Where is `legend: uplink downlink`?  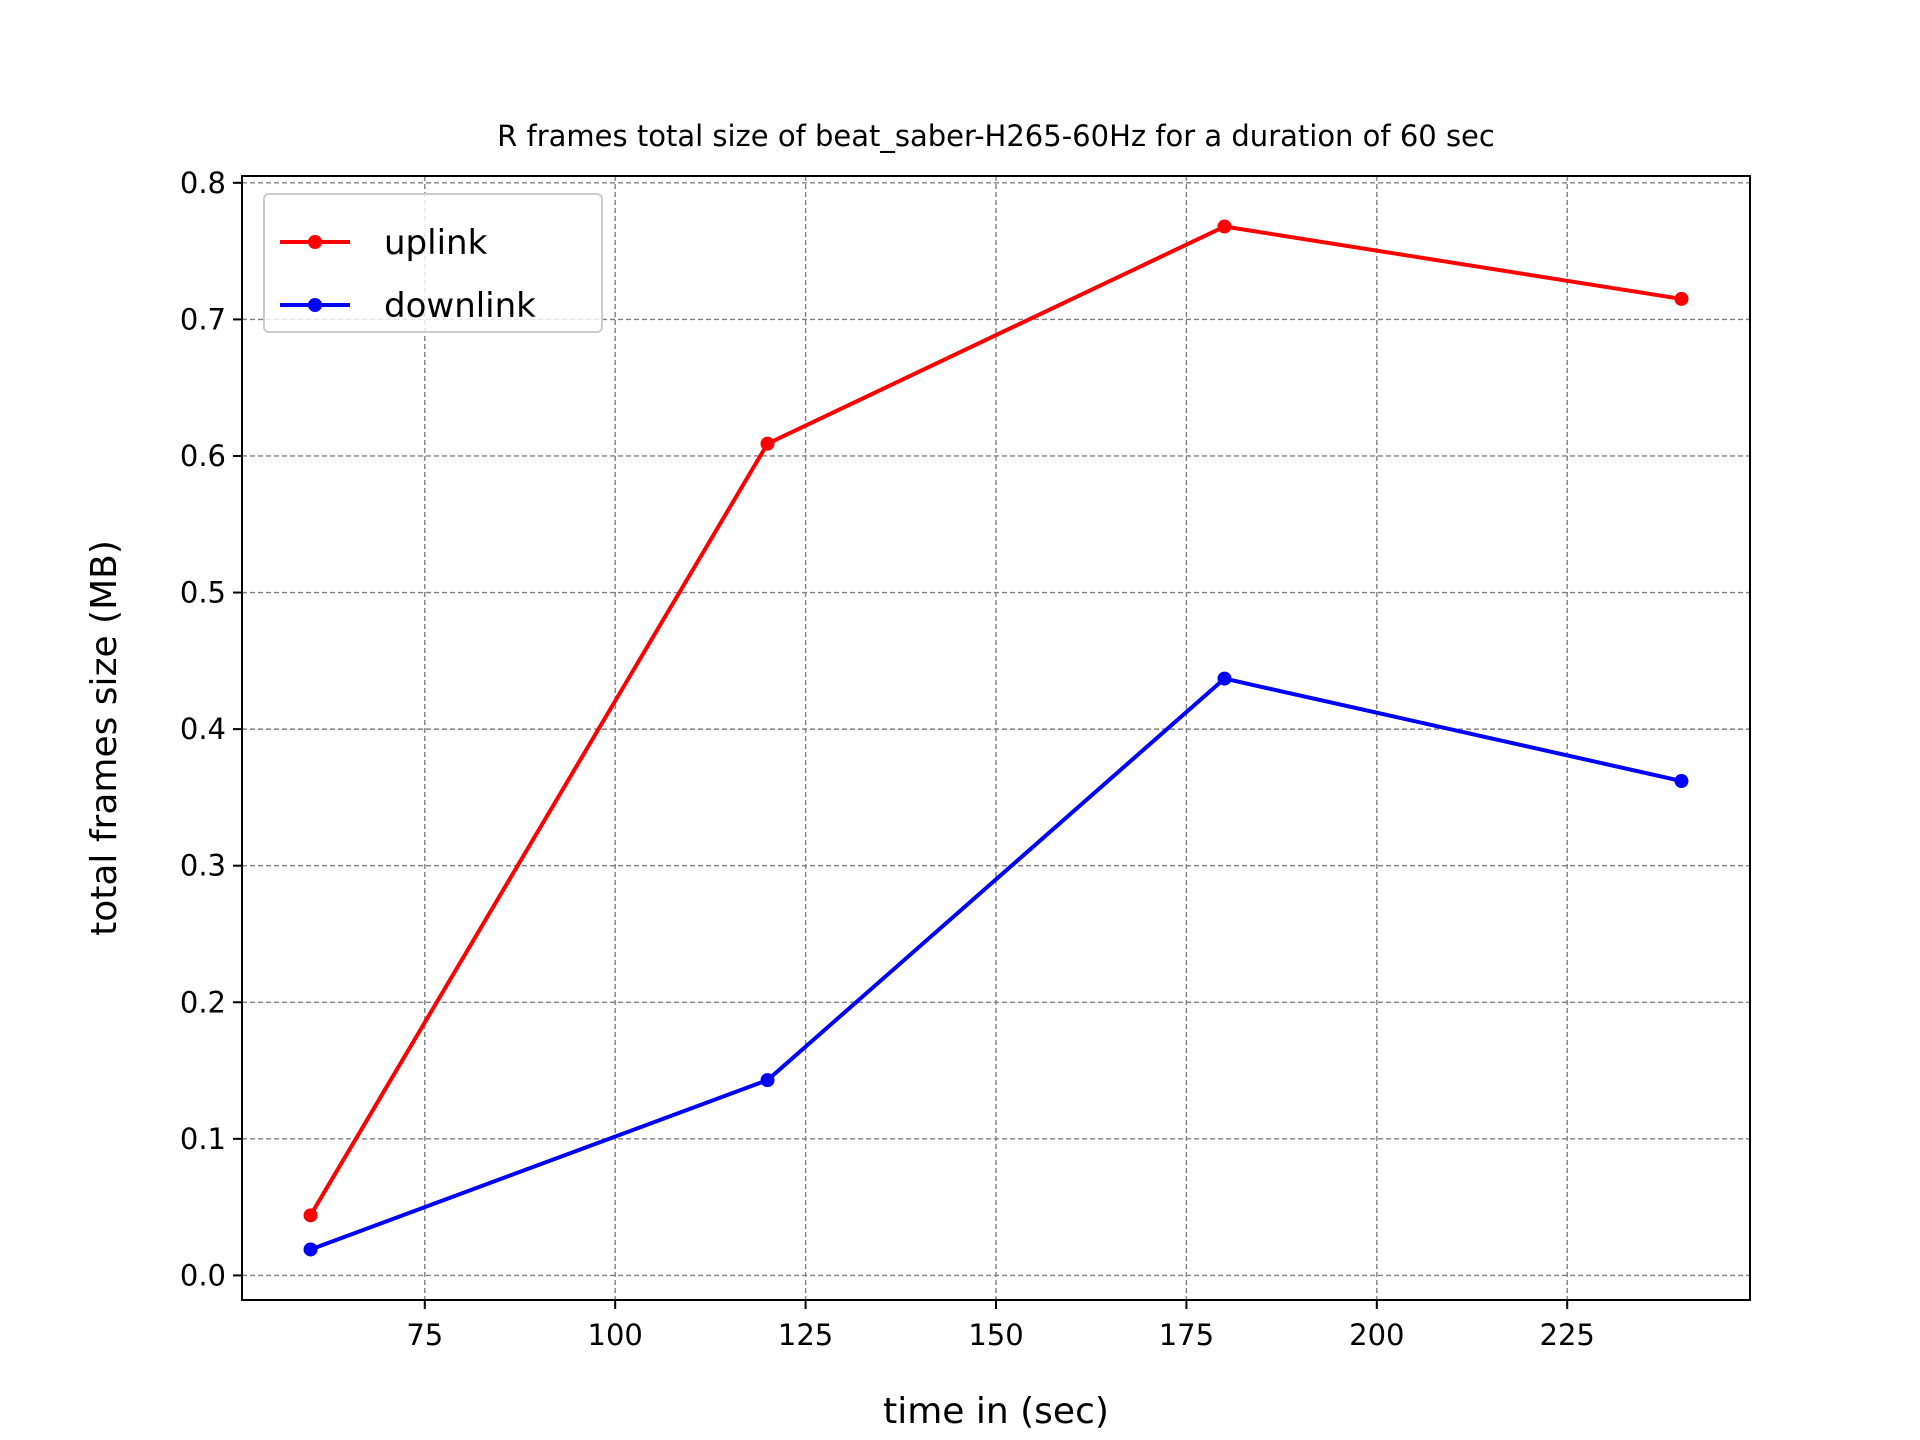
legend: uplink downlink is located at coordinates (433, 263).